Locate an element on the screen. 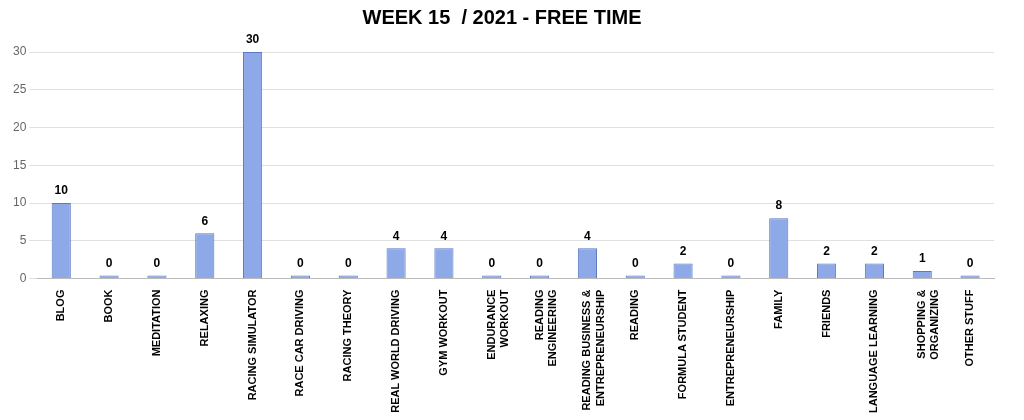 The height and width of the screenshot is (420, 1024). y-tick-label: 25 is located at coordinates (19, 89).